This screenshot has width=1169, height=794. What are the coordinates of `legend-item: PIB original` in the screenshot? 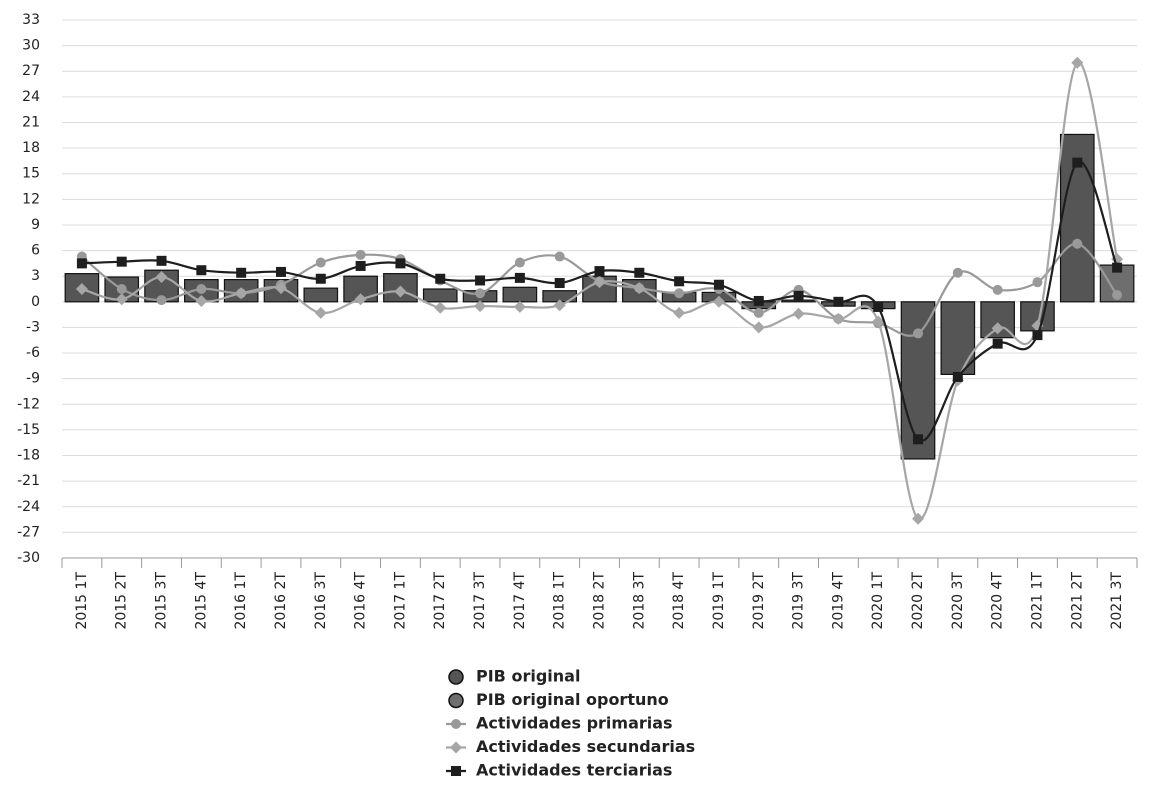 It's located at (514, 676).